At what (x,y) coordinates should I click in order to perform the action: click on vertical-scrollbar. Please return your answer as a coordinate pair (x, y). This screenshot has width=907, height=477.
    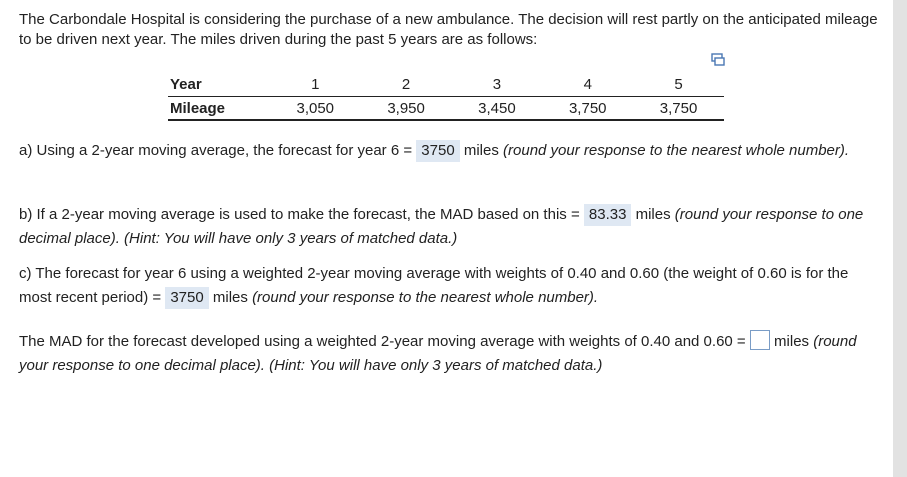
    Looking at the image, I should click on (900, 238).